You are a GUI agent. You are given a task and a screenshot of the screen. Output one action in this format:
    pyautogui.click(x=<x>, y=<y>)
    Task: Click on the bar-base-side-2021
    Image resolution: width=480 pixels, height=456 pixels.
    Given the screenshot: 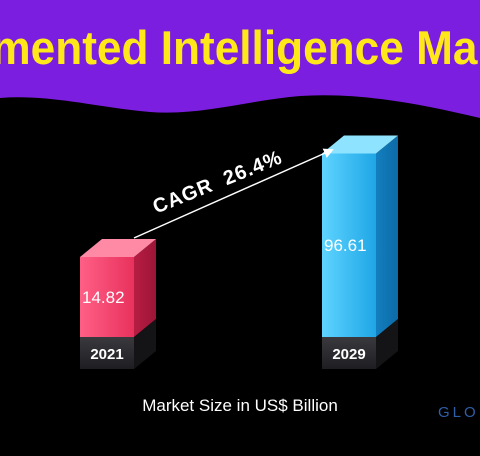 What is the action you would take?
    pyautogui.click(x=145, y=344)
    